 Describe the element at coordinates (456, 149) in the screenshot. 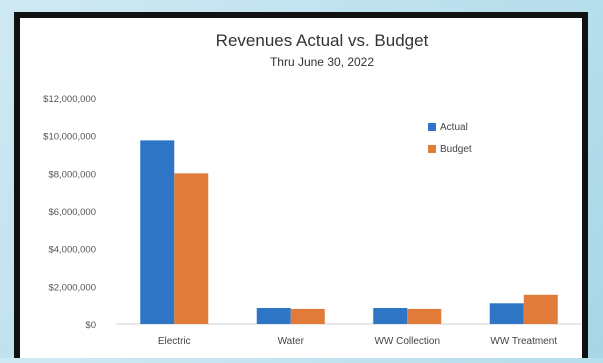

I see `legend-label-budget: Budget` at that location.